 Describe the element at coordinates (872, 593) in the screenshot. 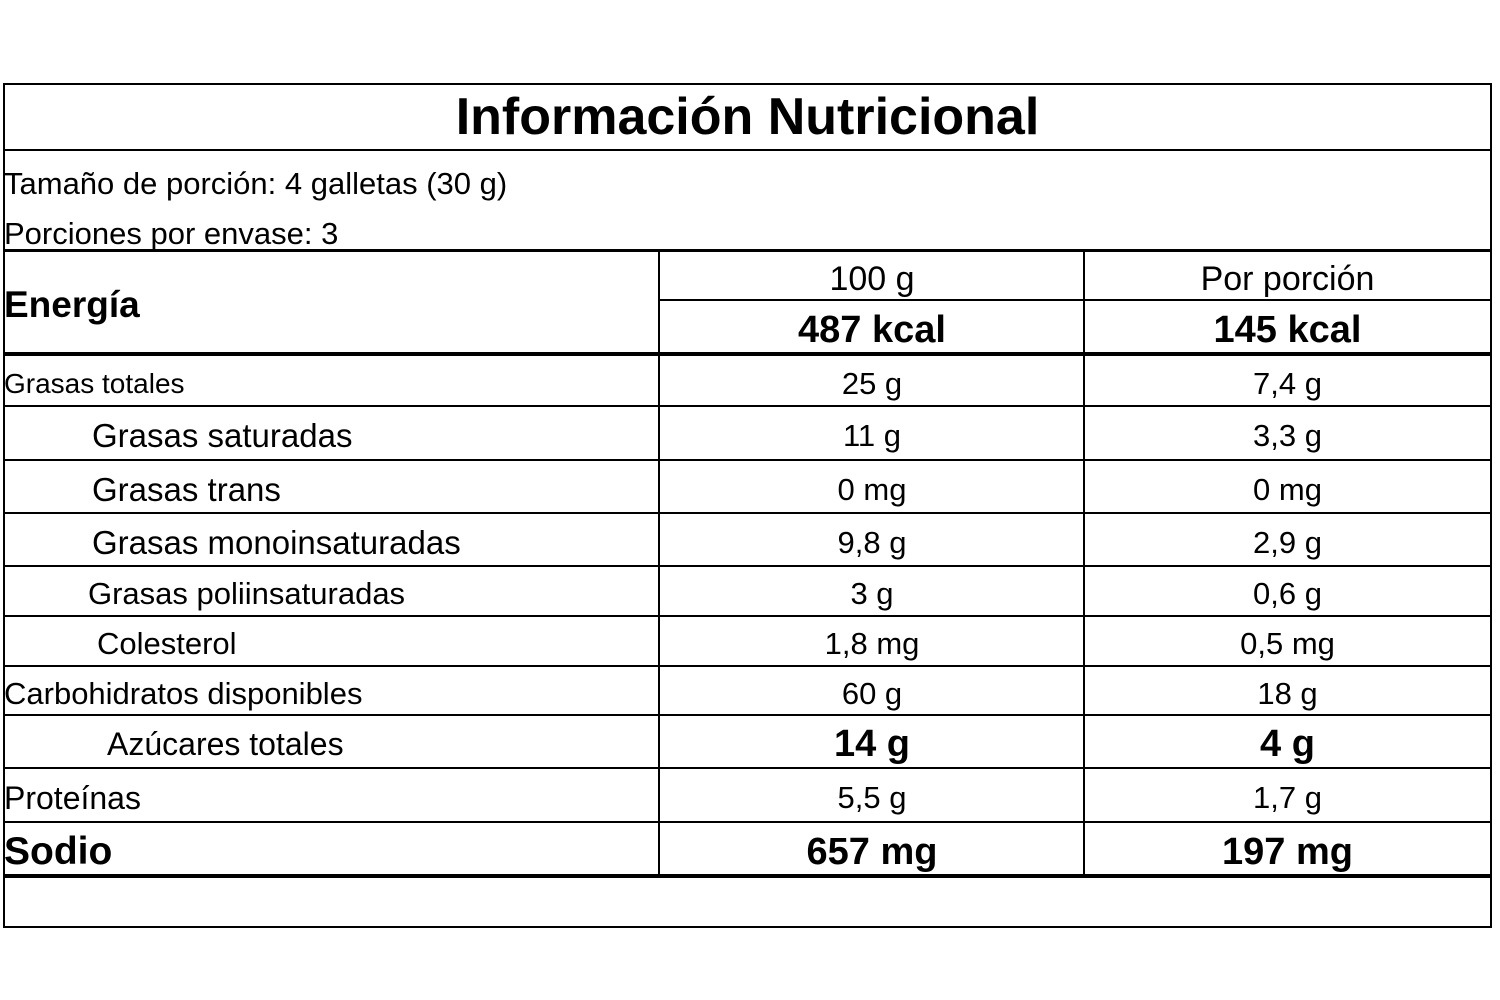

I see `value: 3 g` at that location.